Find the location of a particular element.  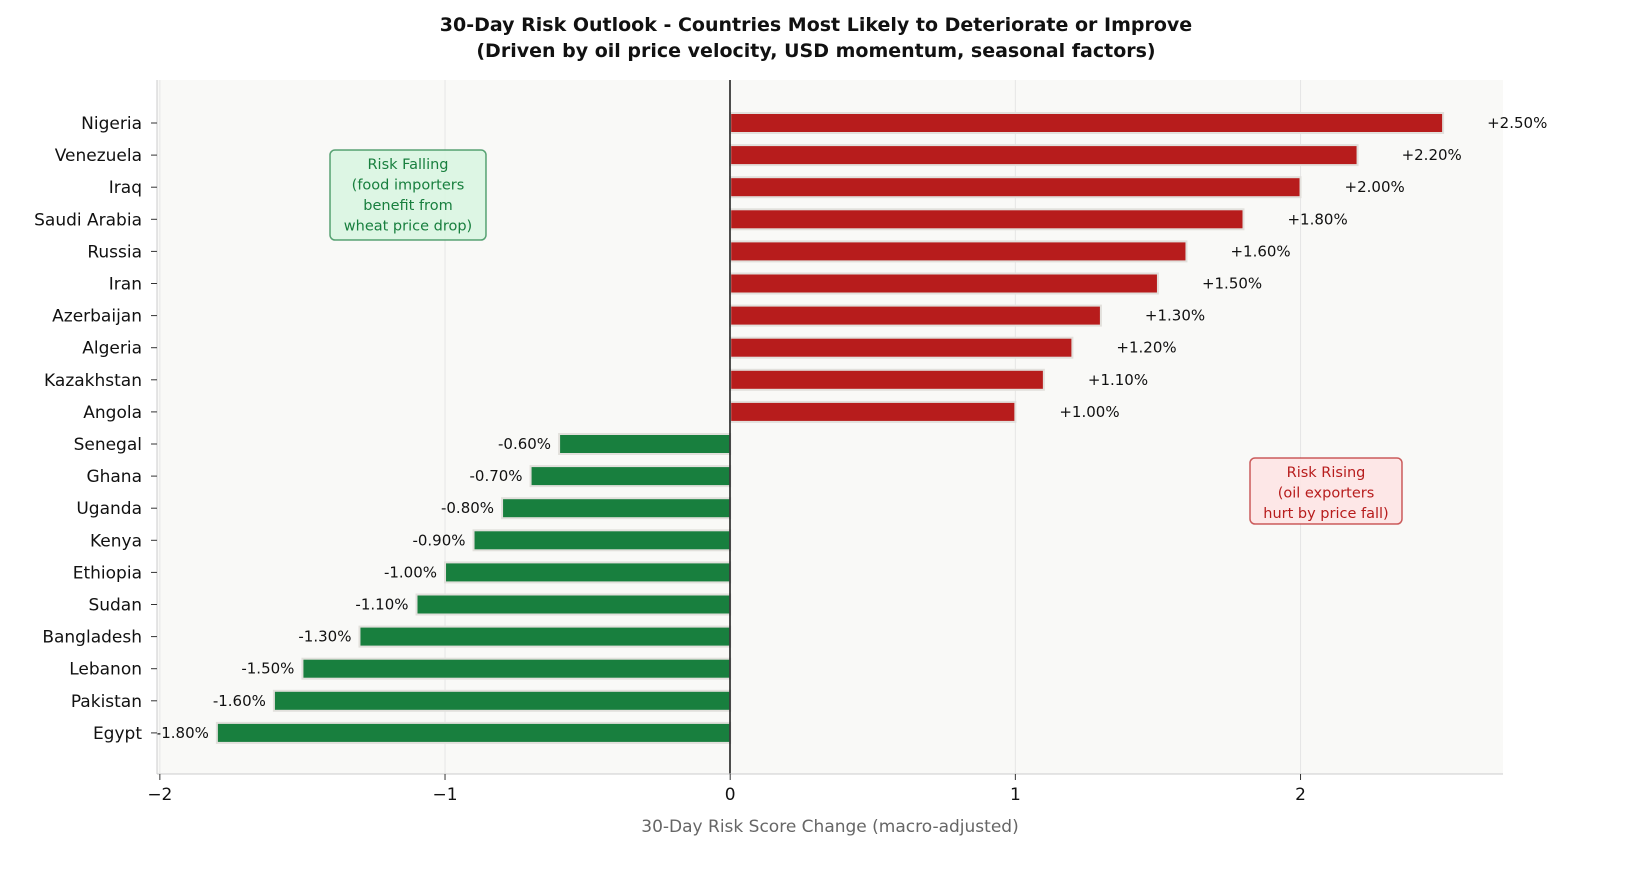

y-tick-label: Saudi Arabia is located at coordinates (88, 220).